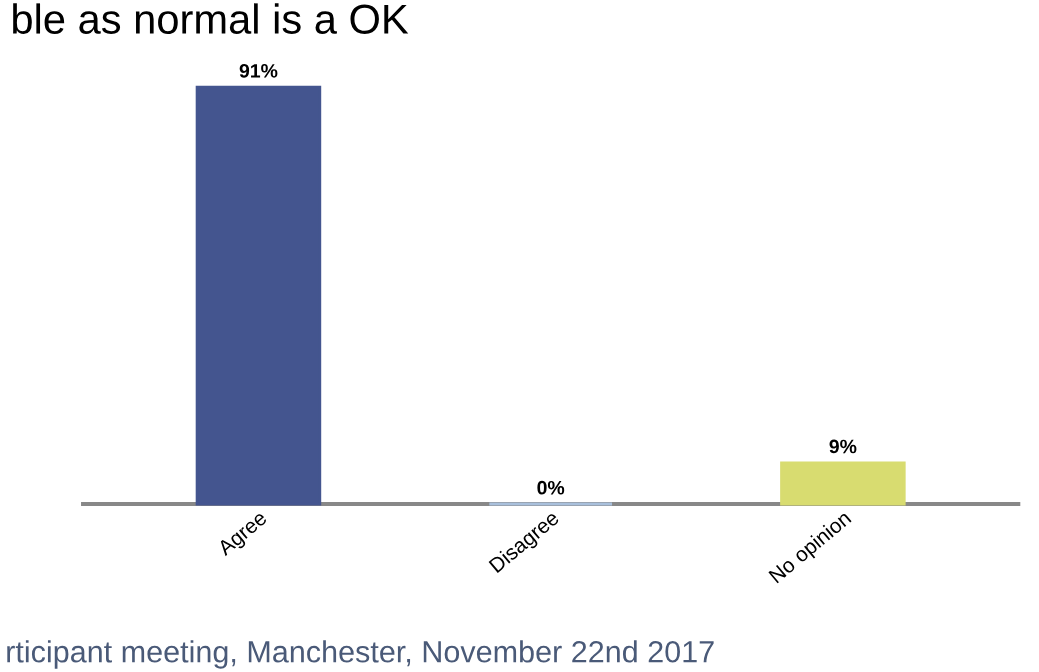 Image resolution: width=1039 pixels, height=672 pixels. What do you see at coordinates (551, 487) in the screenshot?
I see `data-label: 0%` at bounding box center [551, 487].